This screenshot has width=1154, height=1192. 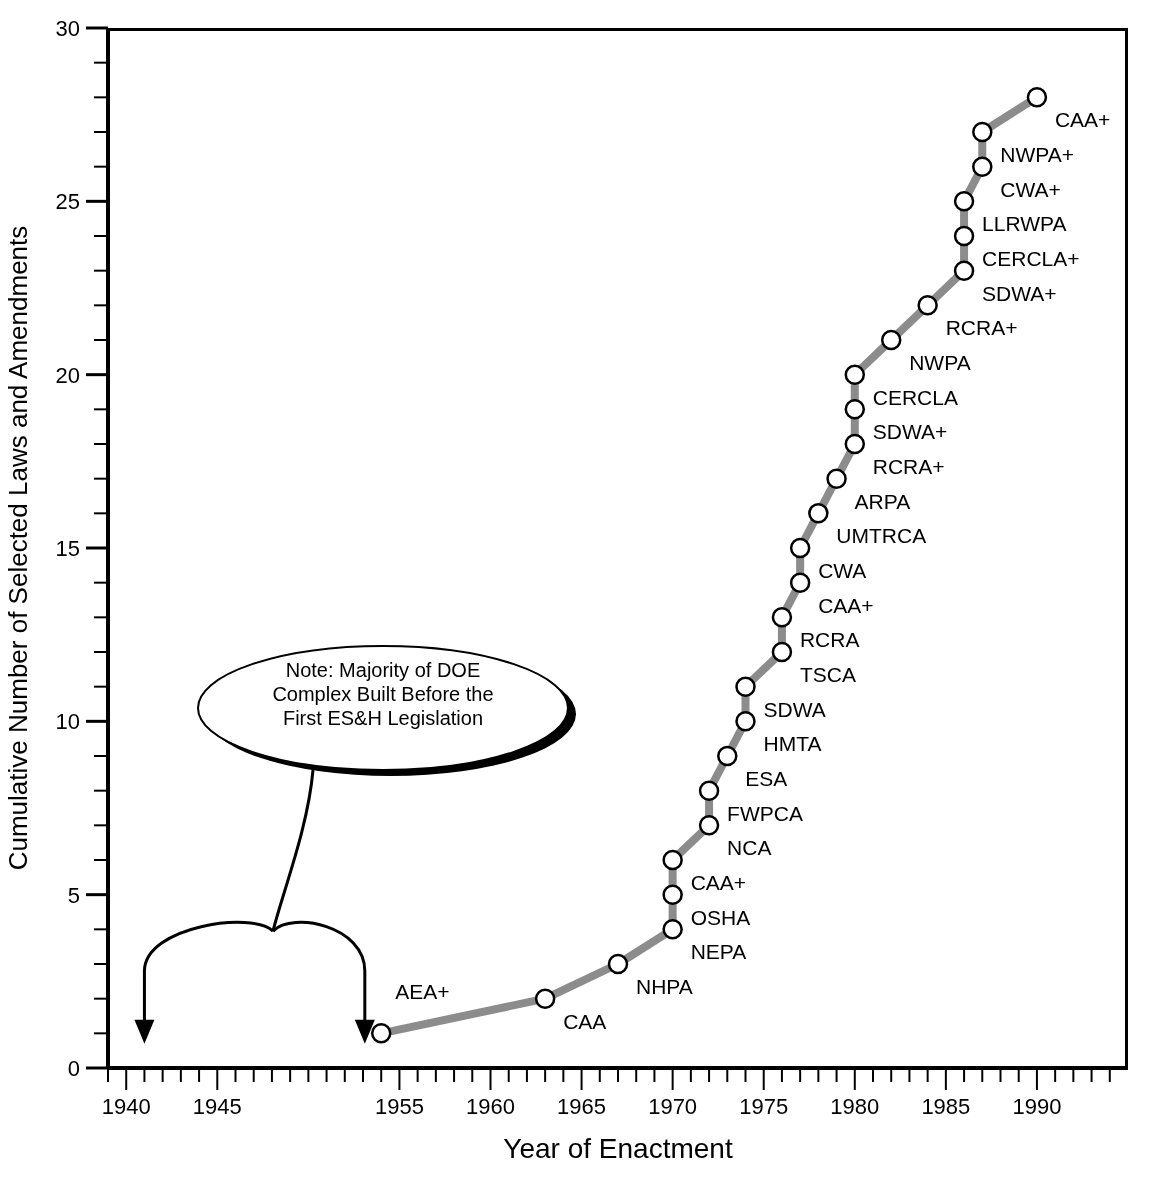 I want to click on y-tick-label: 5, so click(x=73, y=895).